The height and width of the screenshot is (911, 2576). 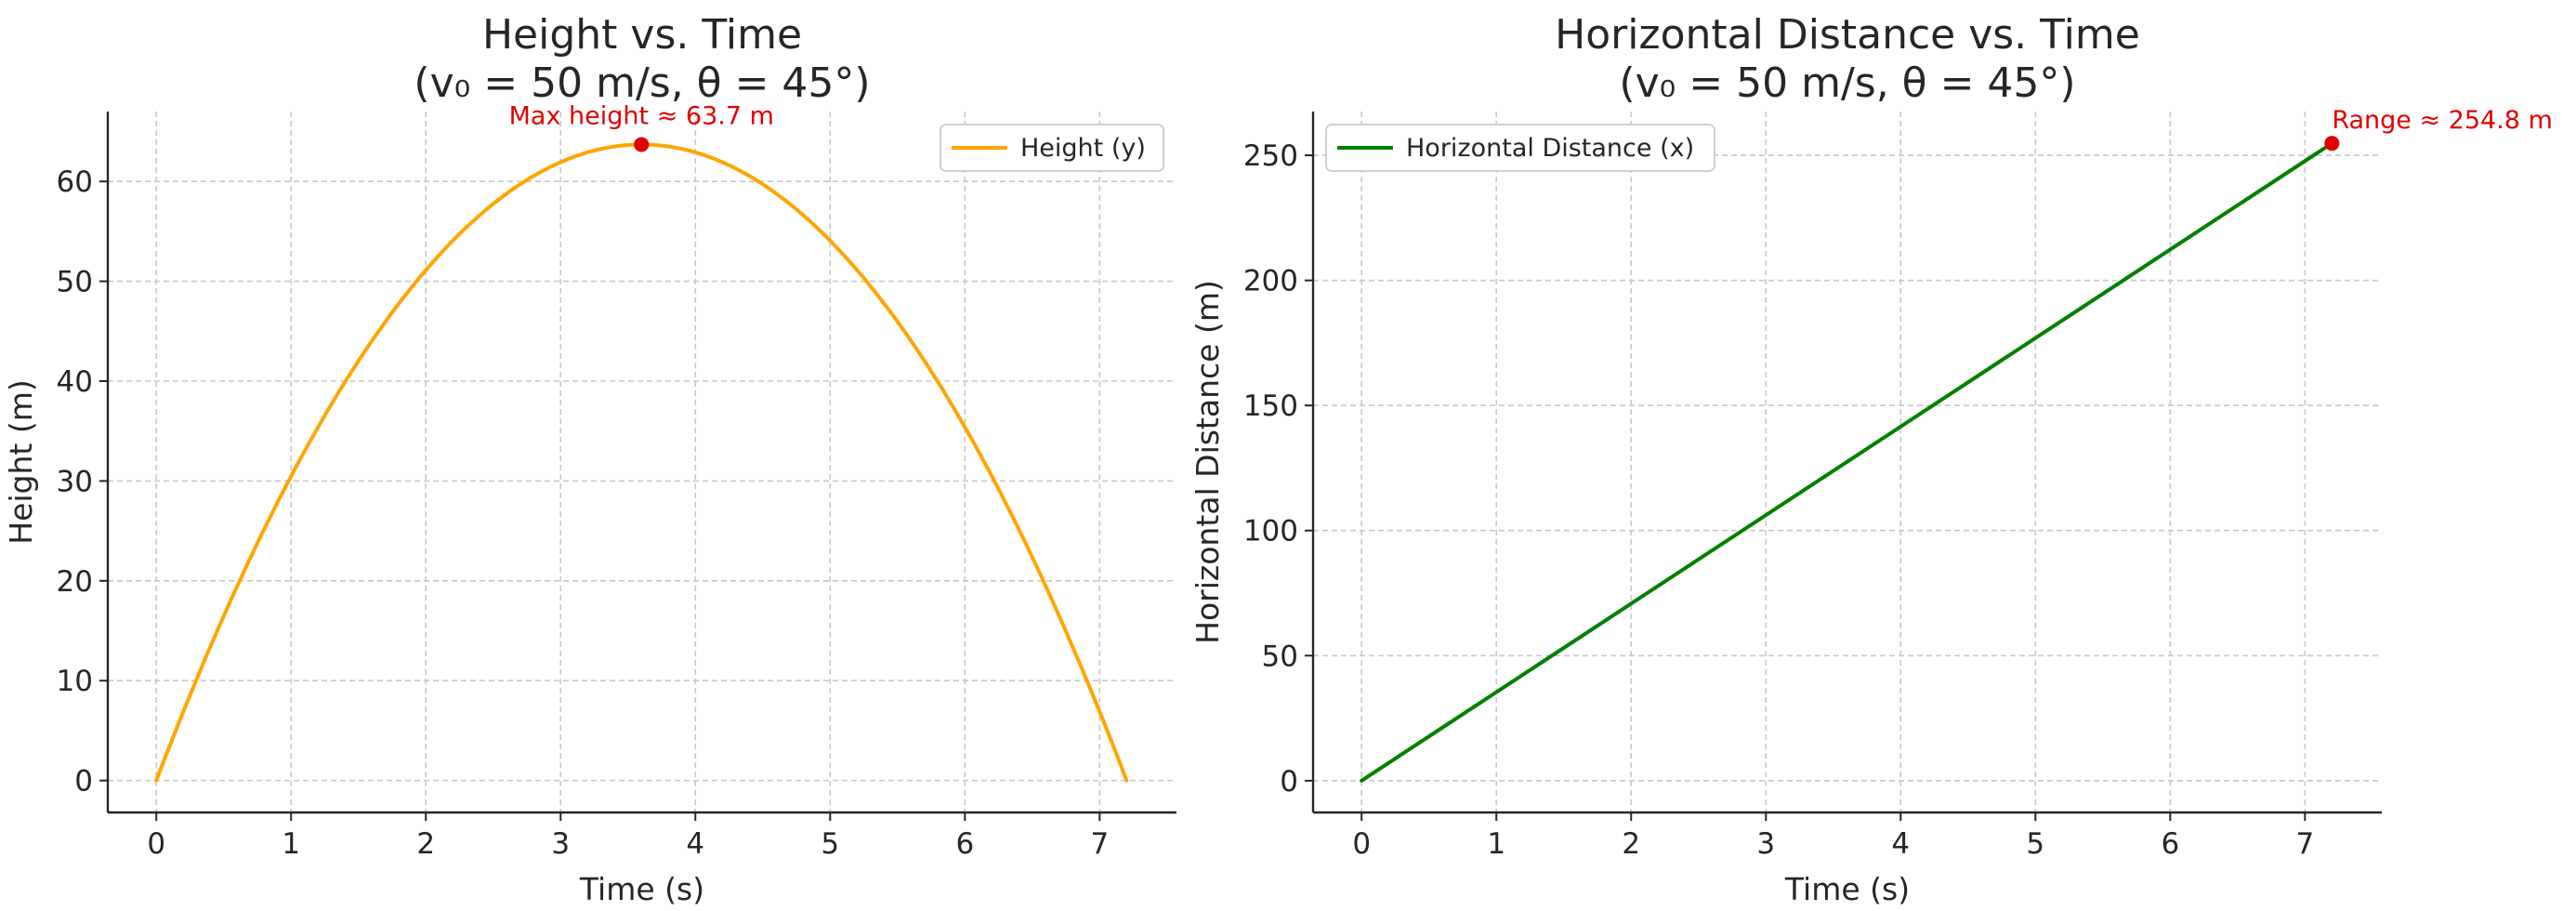 What do you see at coordinates (75, 382) in the screenshot?
I see `y-tick-label: 40` at bounding box center [75, 382].